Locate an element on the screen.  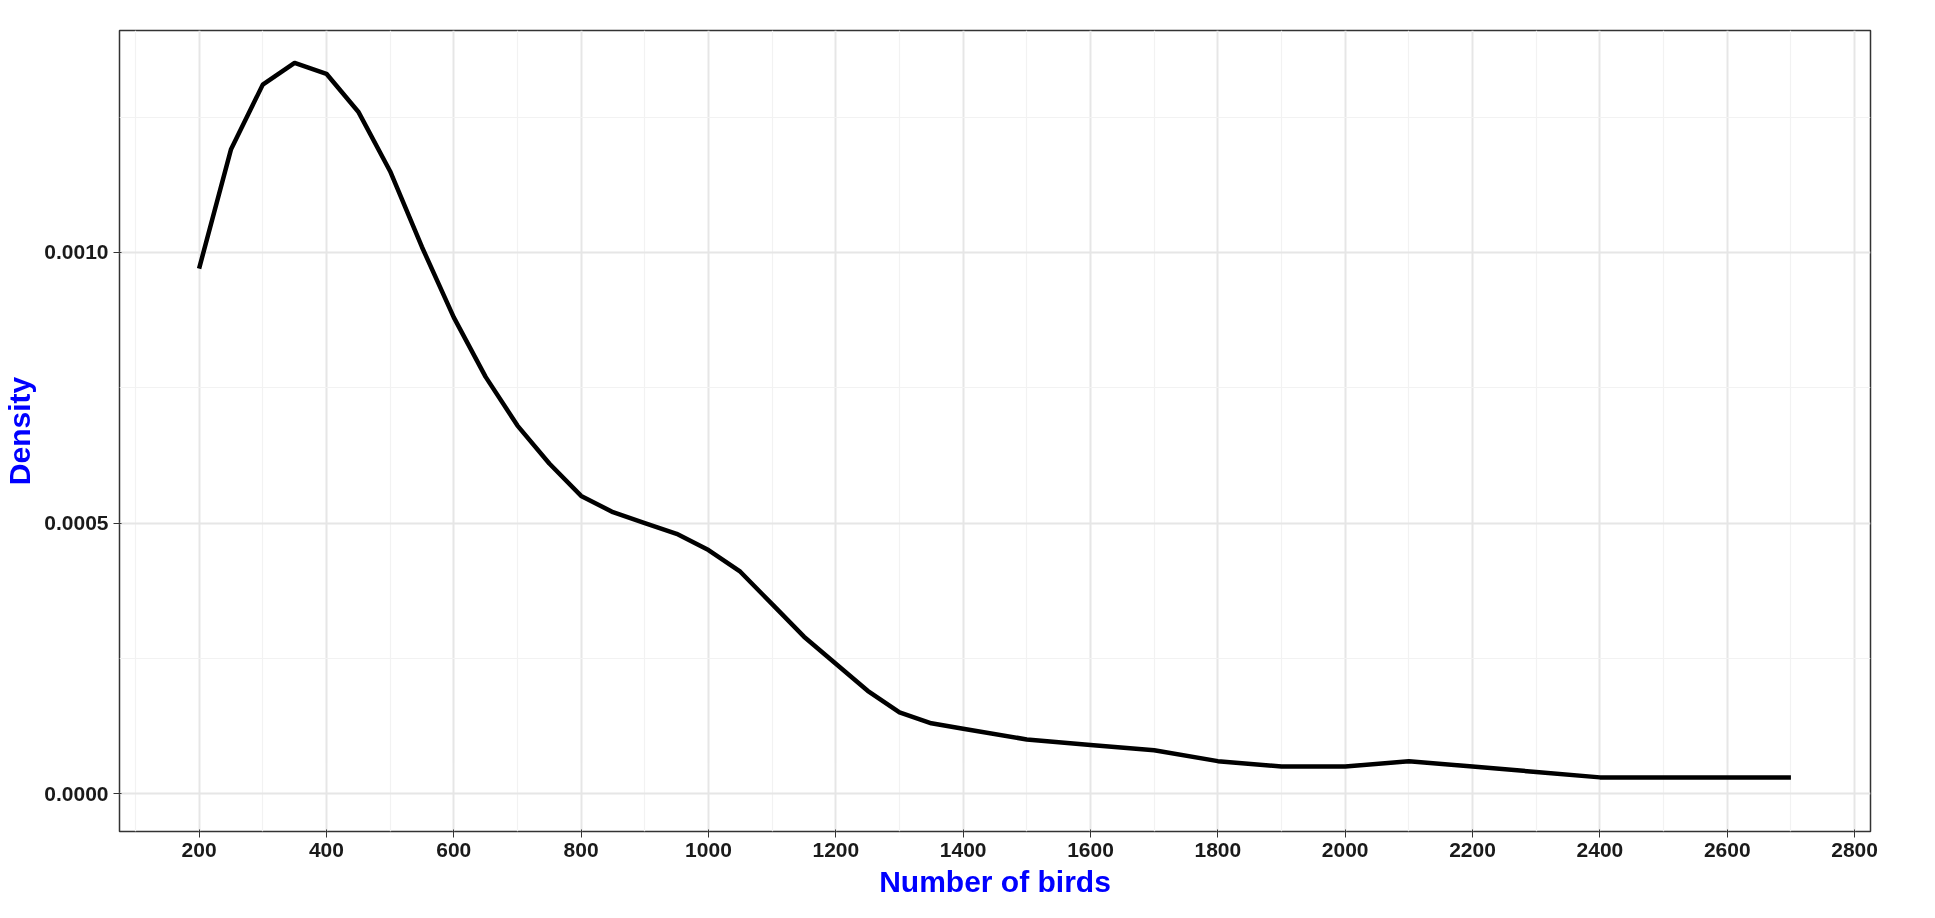
y-axis-title: Density is located at coordinates (20, 431).